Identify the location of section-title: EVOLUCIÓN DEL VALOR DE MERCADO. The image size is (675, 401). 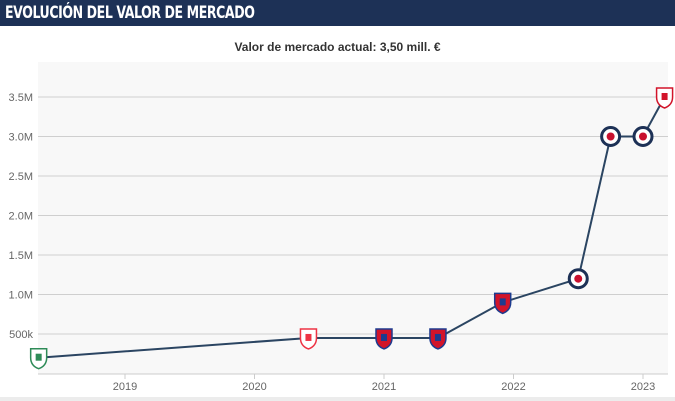
(130, 13).